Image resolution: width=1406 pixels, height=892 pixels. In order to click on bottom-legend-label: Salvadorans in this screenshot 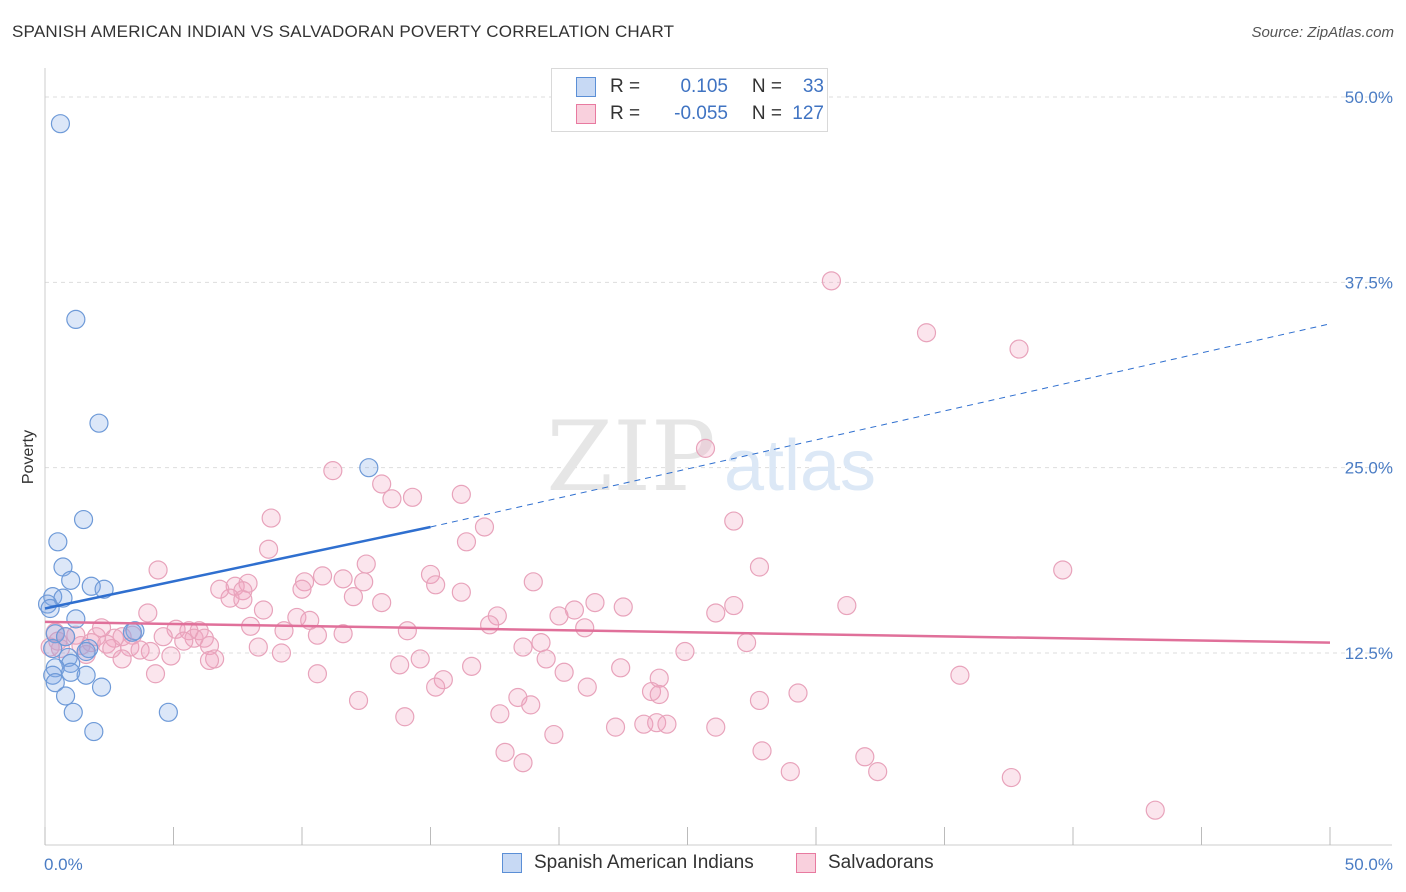, I will do `click(881, 862)`.